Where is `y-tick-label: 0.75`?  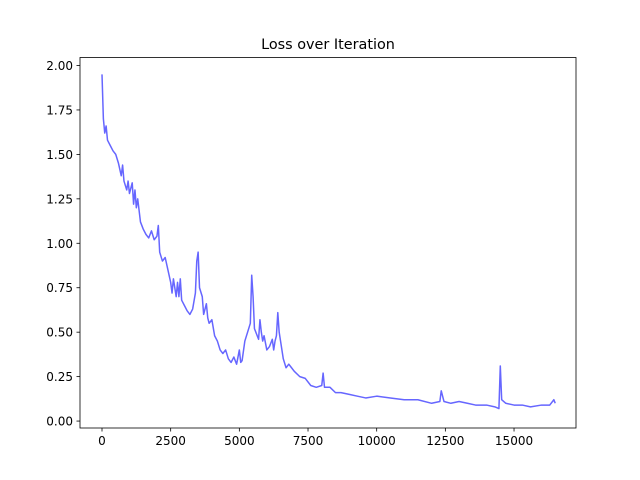 y-tick-label: 0.75 is located at coordinates (59, 288).